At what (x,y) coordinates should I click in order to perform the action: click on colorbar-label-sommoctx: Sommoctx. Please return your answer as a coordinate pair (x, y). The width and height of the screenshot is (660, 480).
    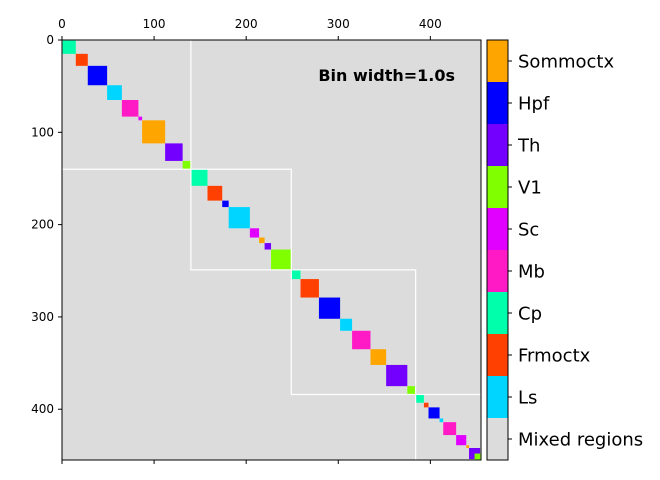
    Looking at the image, I should click on (566, 62).